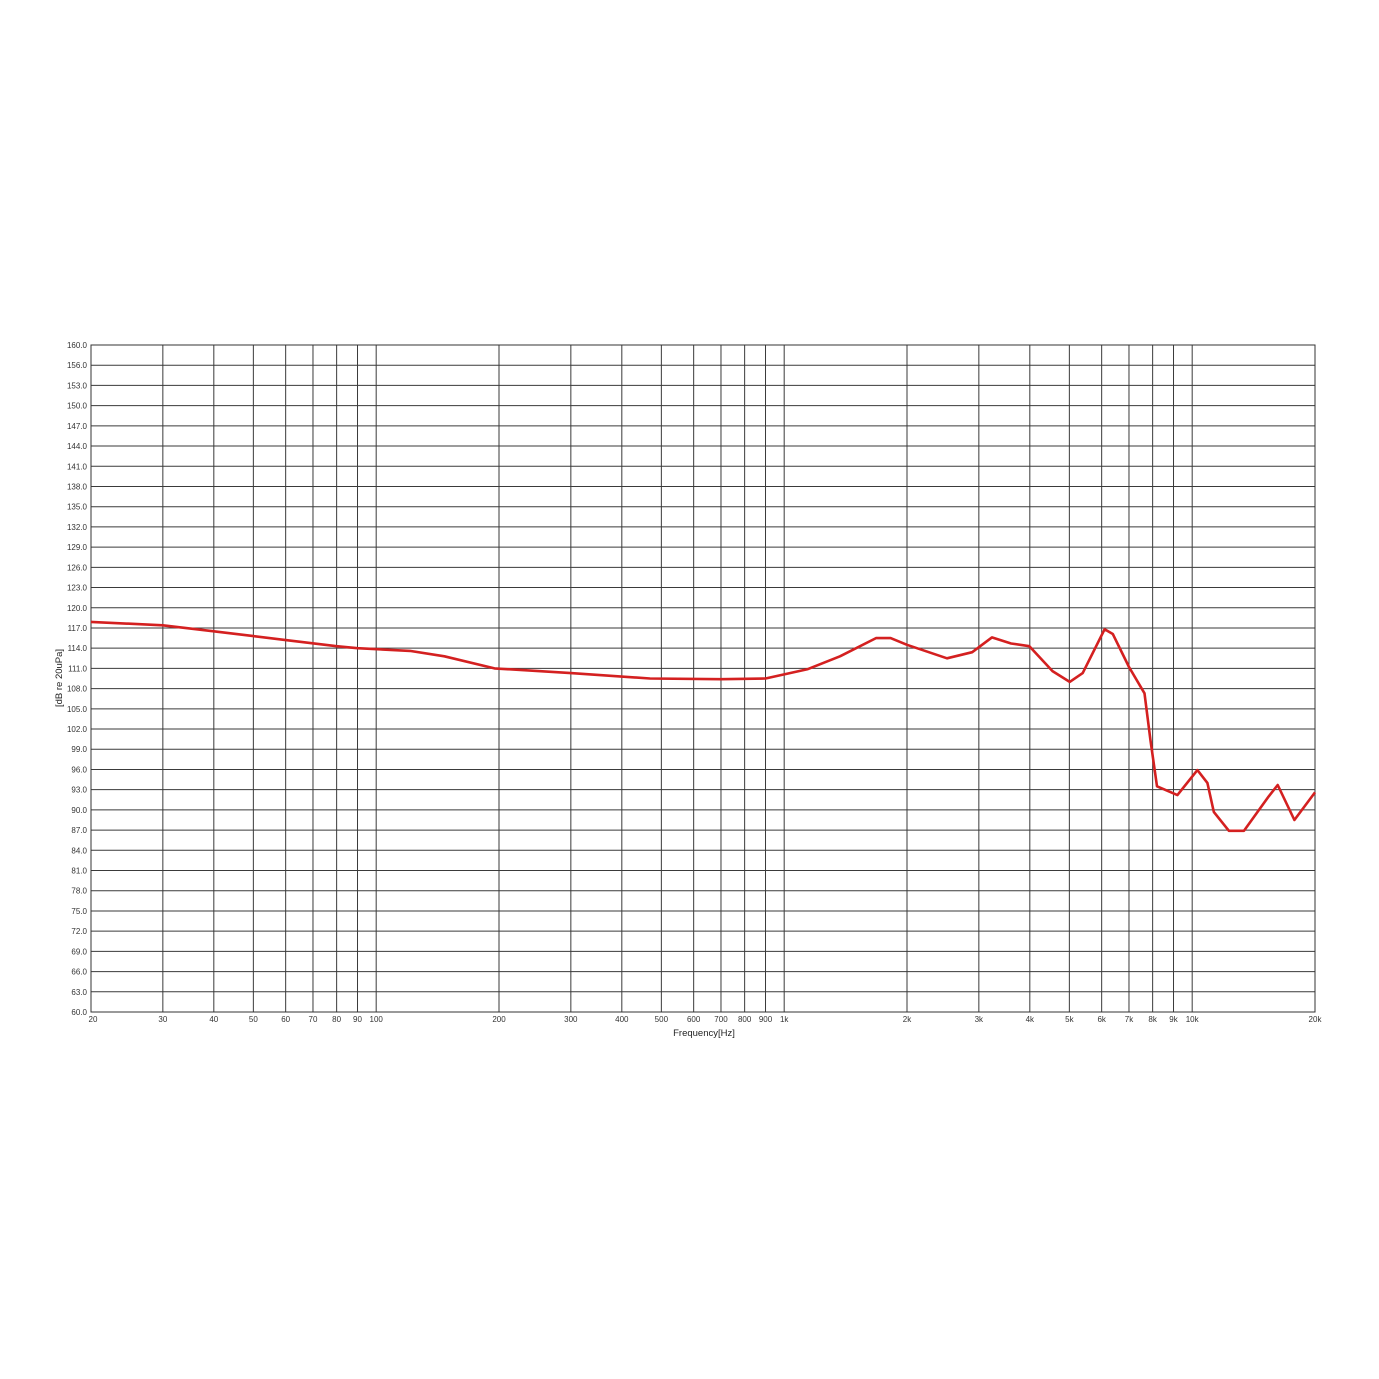  Describe the element at coordinates (77, 345) in the screenshot. I see `y-tick-label: 160.0` at that location.